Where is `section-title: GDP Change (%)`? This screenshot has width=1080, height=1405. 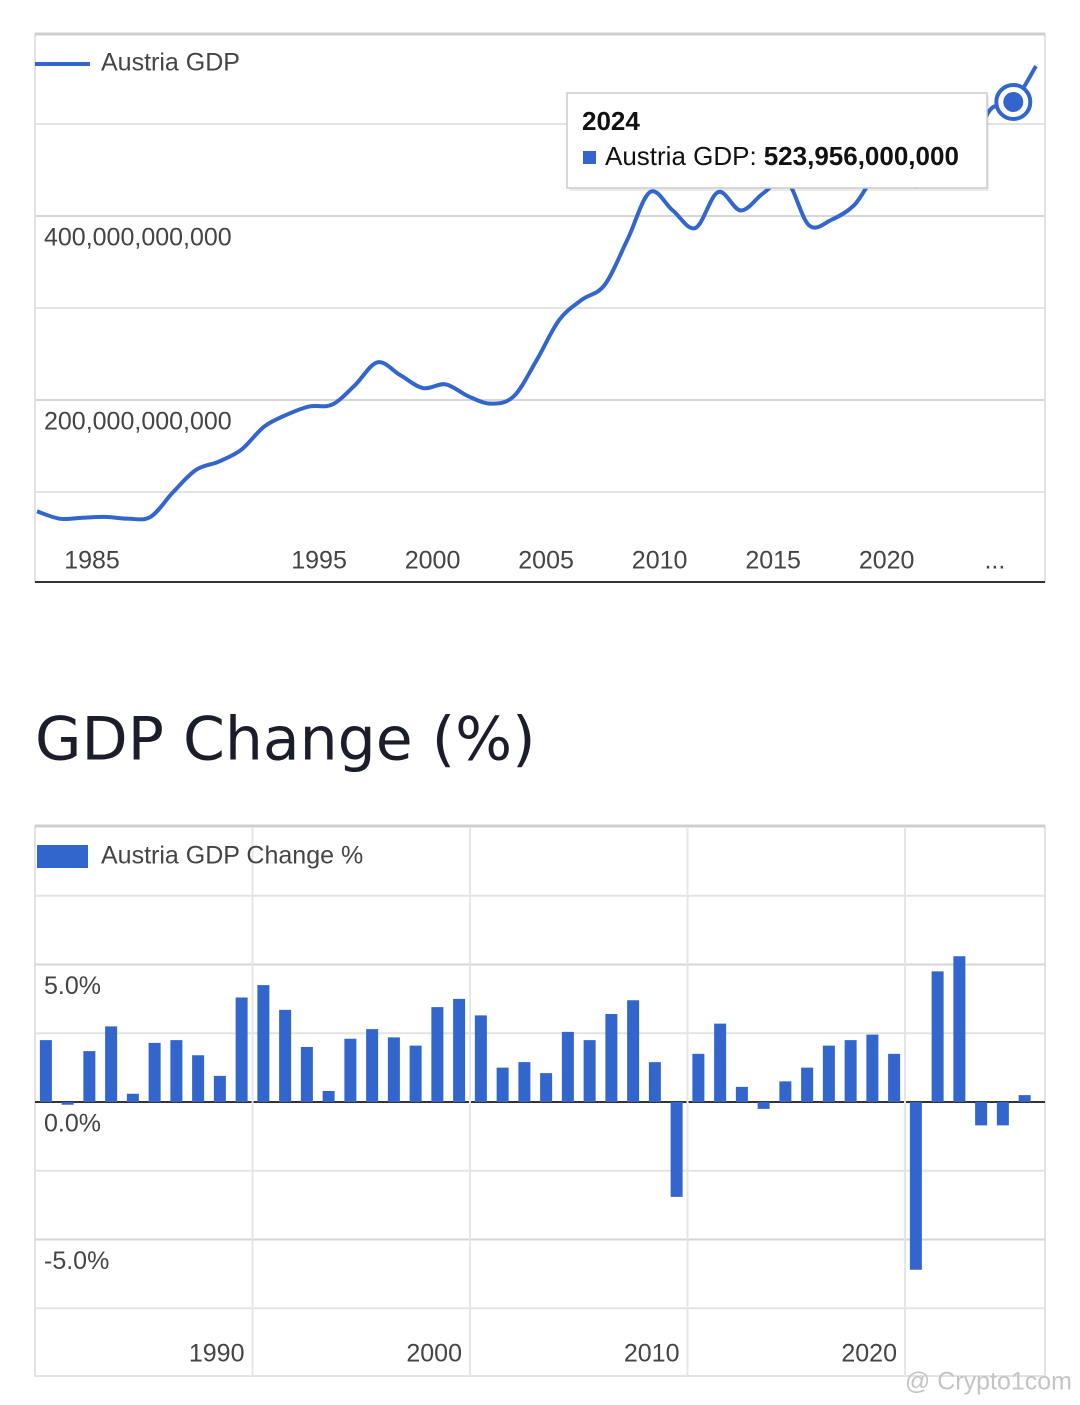 section-title: GDP Change (%) is located at coordinates (285, 740).